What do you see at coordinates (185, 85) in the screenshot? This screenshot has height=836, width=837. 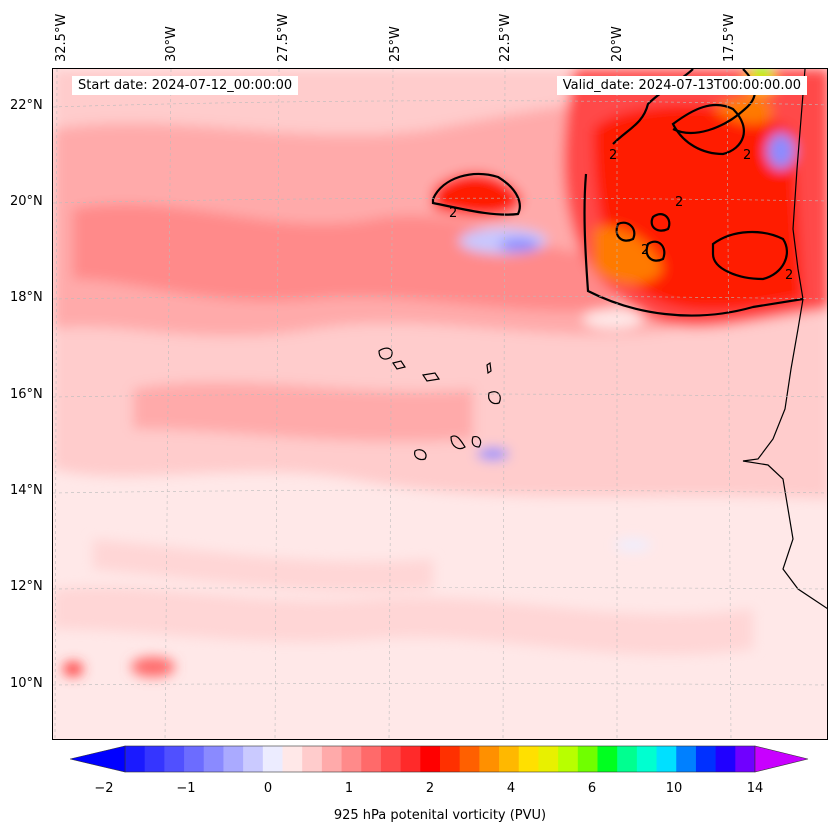 I see `start-date-label: Start date: 2024-07-12_00:00:00` at bounding box center [185, 85].